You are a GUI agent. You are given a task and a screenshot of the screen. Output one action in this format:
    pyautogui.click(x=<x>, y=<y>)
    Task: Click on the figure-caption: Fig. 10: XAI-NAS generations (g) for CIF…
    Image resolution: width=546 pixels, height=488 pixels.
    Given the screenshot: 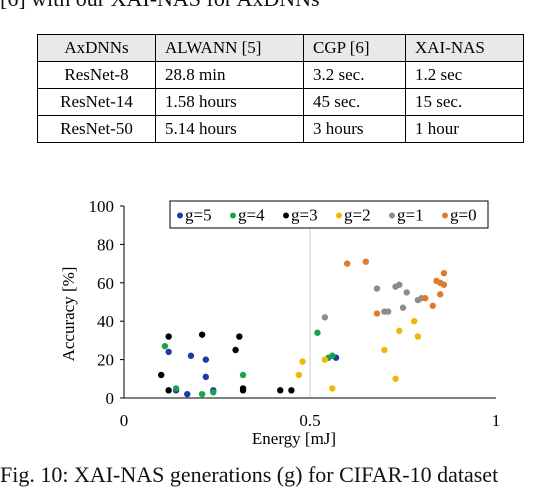 What is the action you would take?
    pyautogui.click(x=249, y=474)
    